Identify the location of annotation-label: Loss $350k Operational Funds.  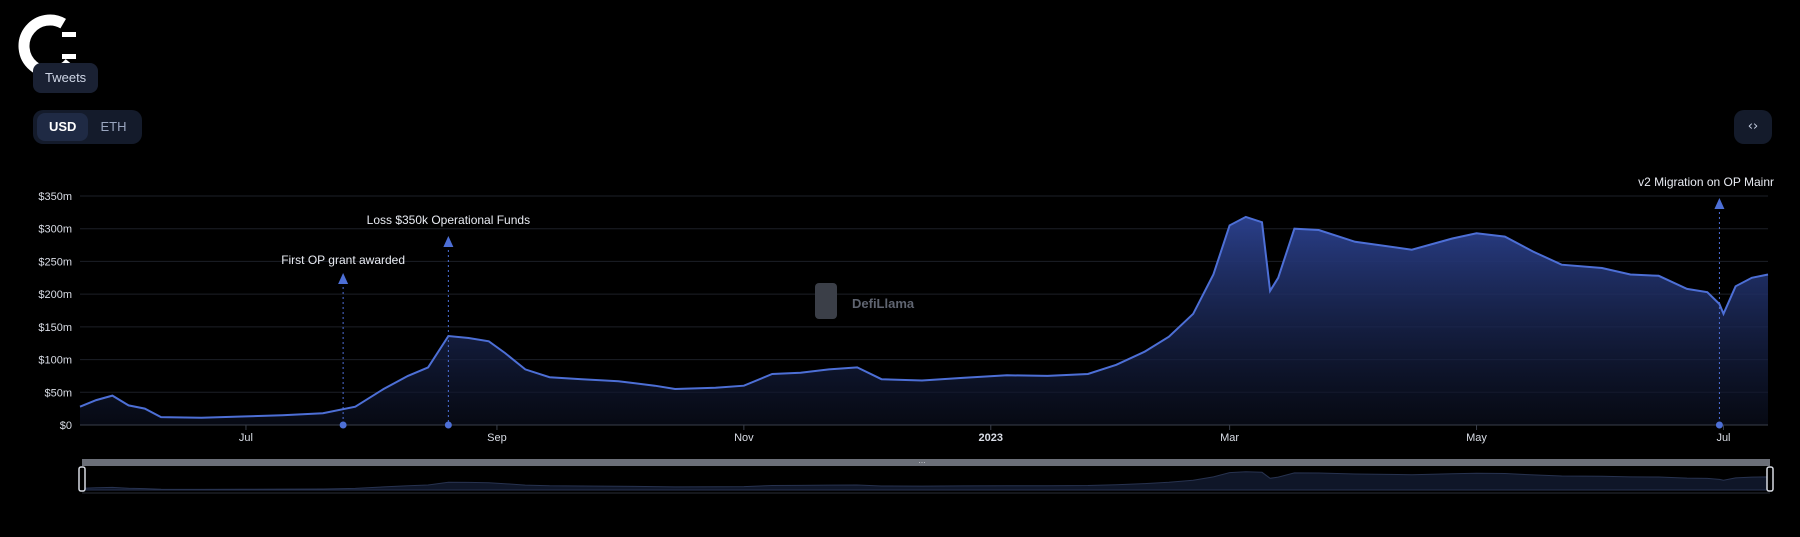
(448, 220).